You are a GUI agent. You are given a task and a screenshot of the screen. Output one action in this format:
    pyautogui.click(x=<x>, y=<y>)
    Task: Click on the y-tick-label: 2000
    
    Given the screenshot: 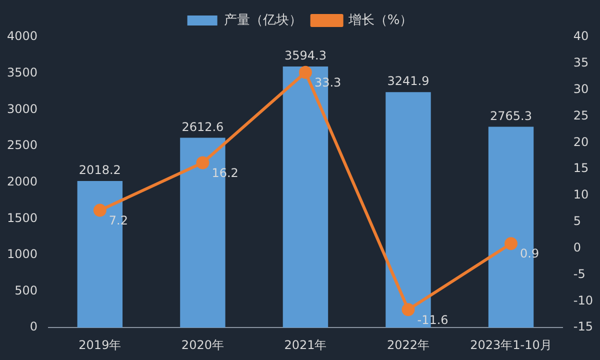 What is the action you would take?
    pyautogui.click(x=22, y=181)
    